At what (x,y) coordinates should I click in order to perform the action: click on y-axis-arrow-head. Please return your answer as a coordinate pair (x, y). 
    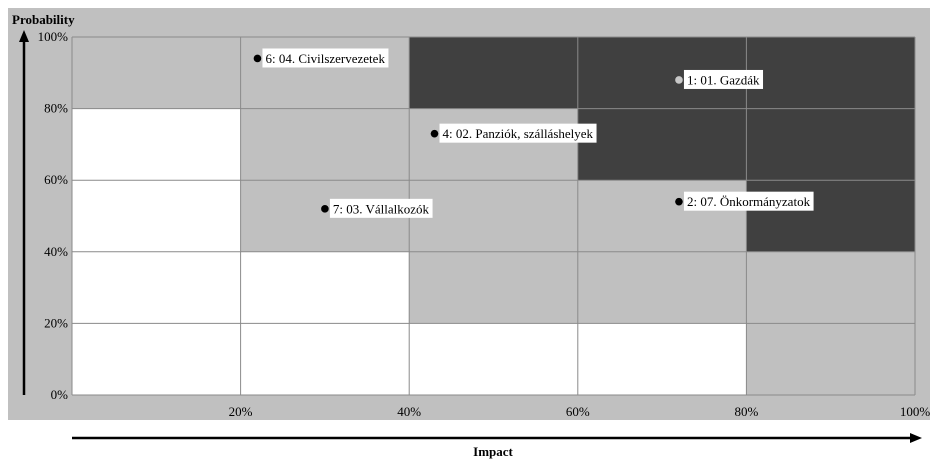
    Looking at the image, I should click on (24, 36).